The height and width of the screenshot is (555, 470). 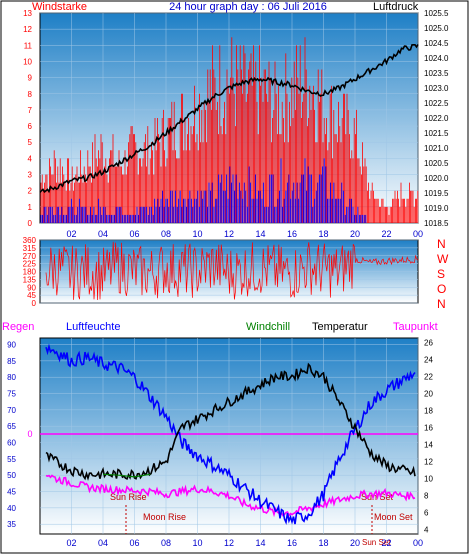 What do you see at coordinates (34, 303) in the screenshot?
I see `direction-tick-label: 0` at bounding box center [34, 303].